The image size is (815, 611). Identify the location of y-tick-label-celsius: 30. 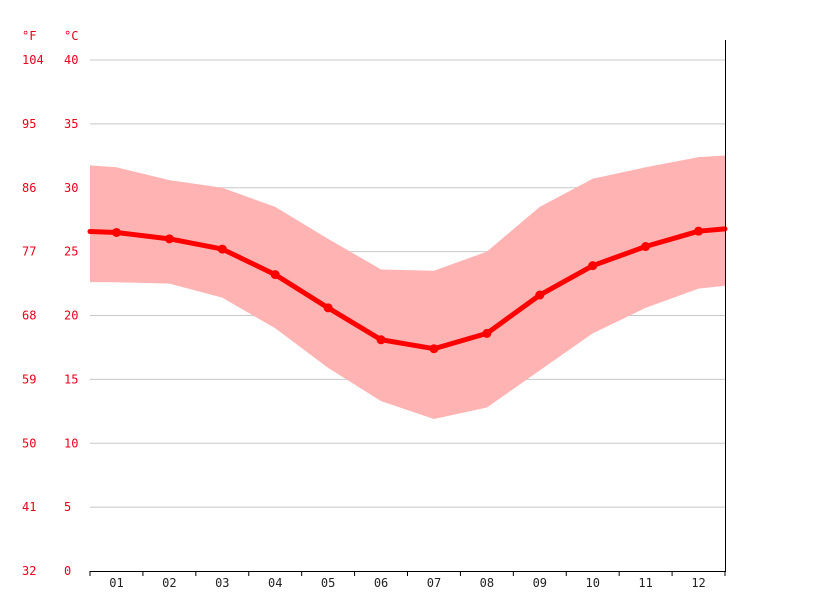
(71, 188).